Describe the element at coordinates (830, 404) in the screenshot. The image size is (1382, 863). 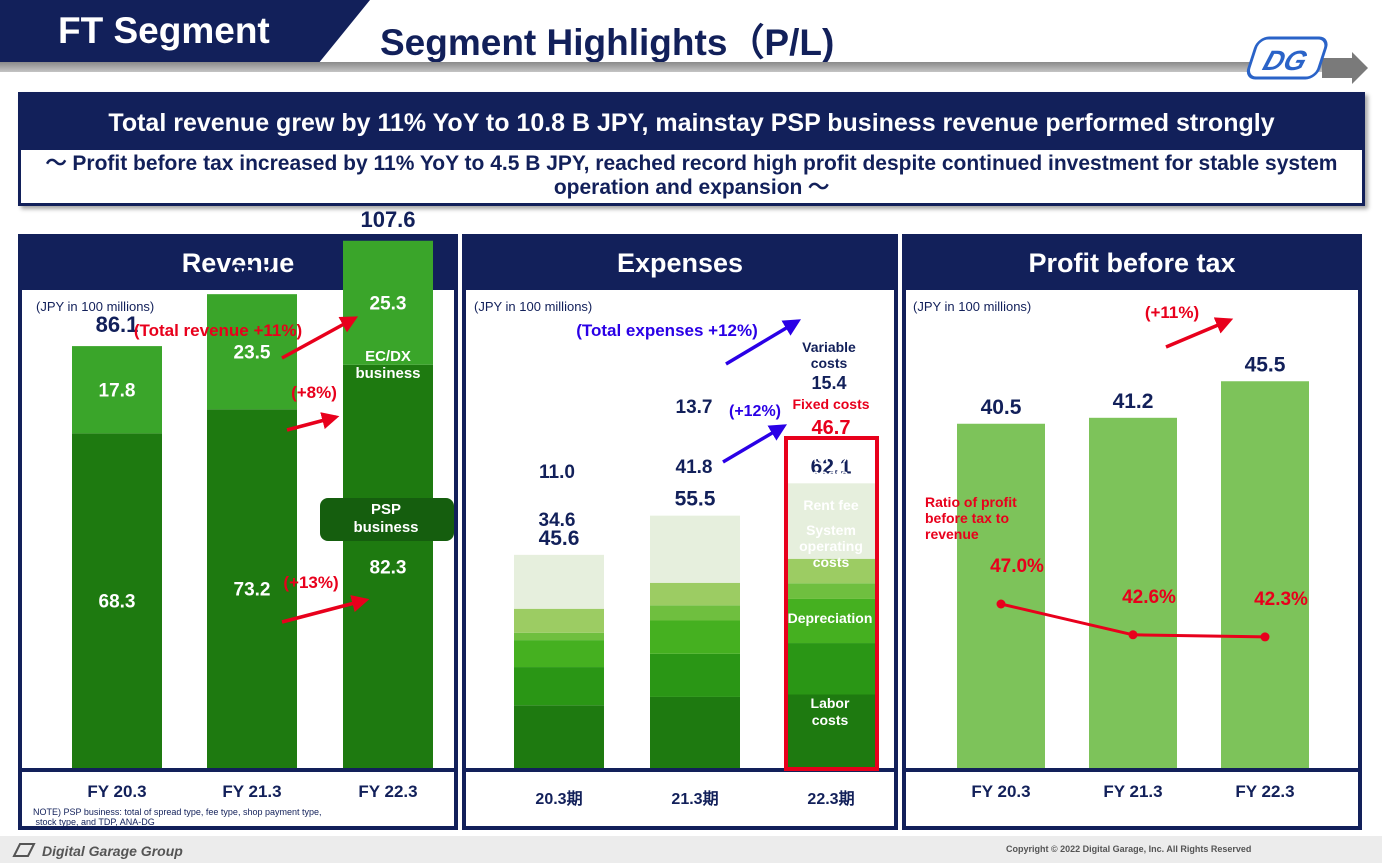
I see `expenses-segment-label-fixed: Fixed costs` at that location.